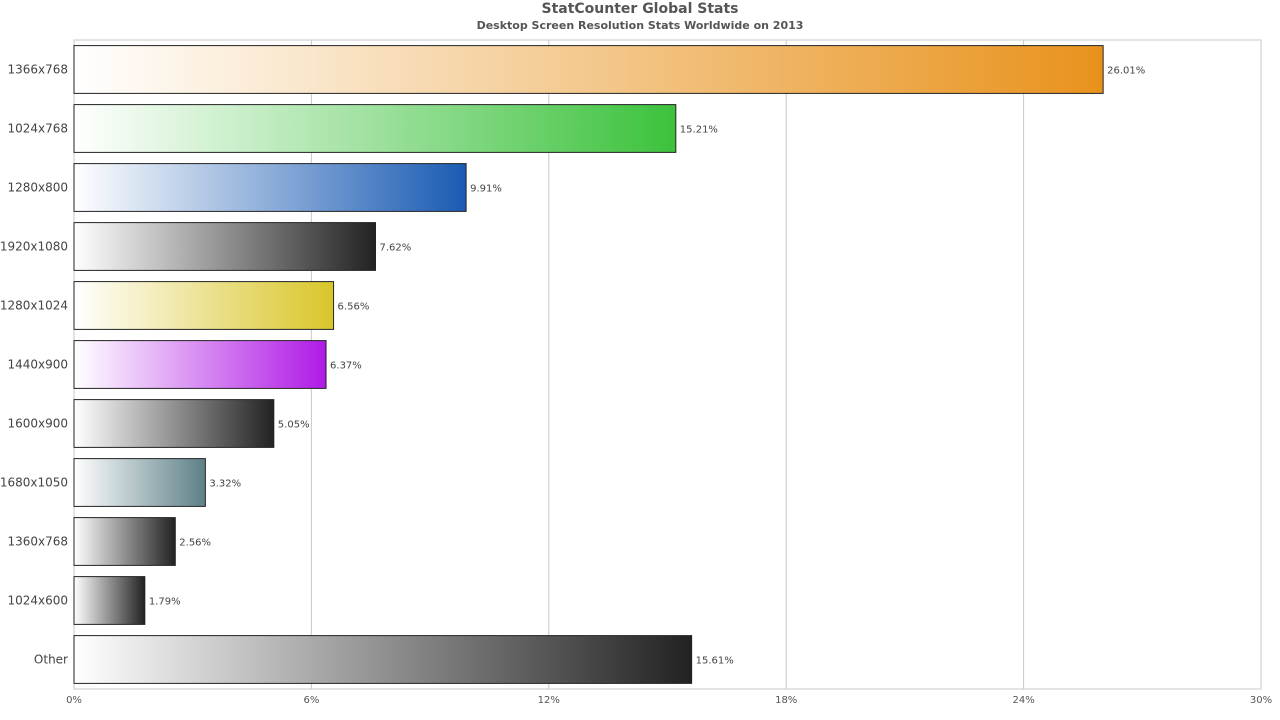 The image size is (1280, 720). What do you see at coordinates (74, 700) in the screenshot?
I see `x-tick-label: 0%` at bounding box center [74, 700].